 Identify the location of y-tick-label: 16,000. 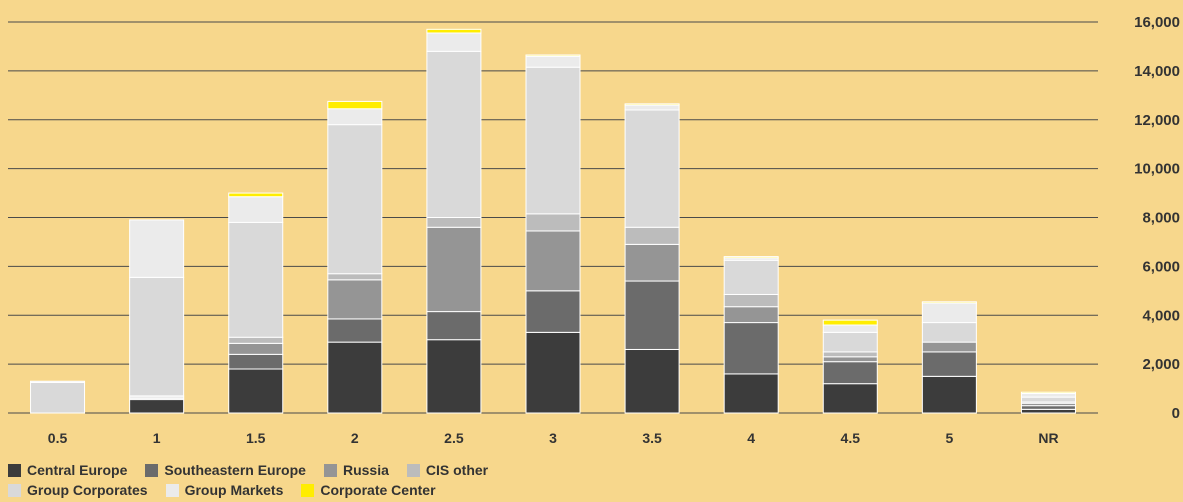
(1157, 22).